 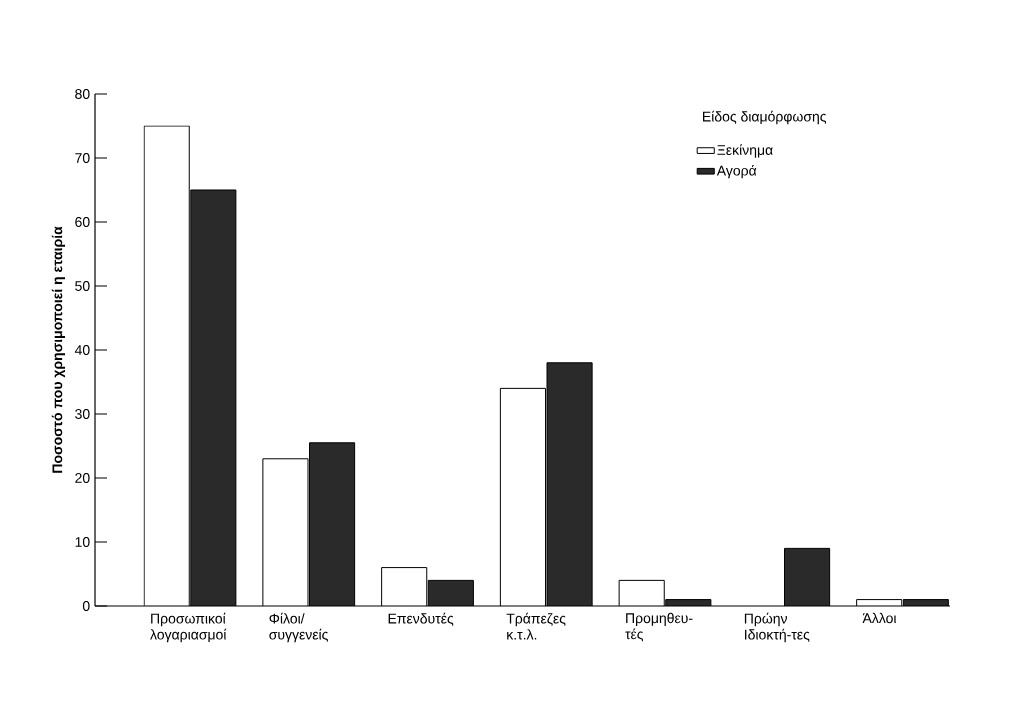 What do you see at coordinates (536, 626) in the screenshot?
I see `x-tick-label: Τράπεζες κ.τ.λ.` at bounding box center [536, 626].